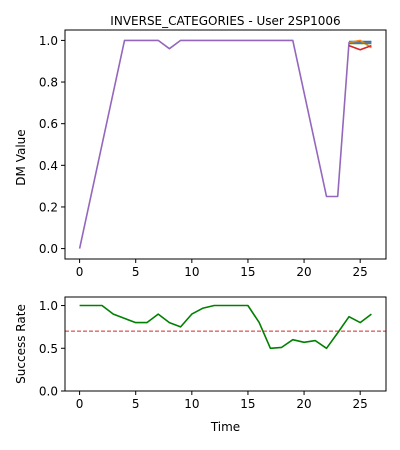  Describe the element at coordinates (21, 344) in the screenshot. I see `y-axis-label: Success Rate` at that location.